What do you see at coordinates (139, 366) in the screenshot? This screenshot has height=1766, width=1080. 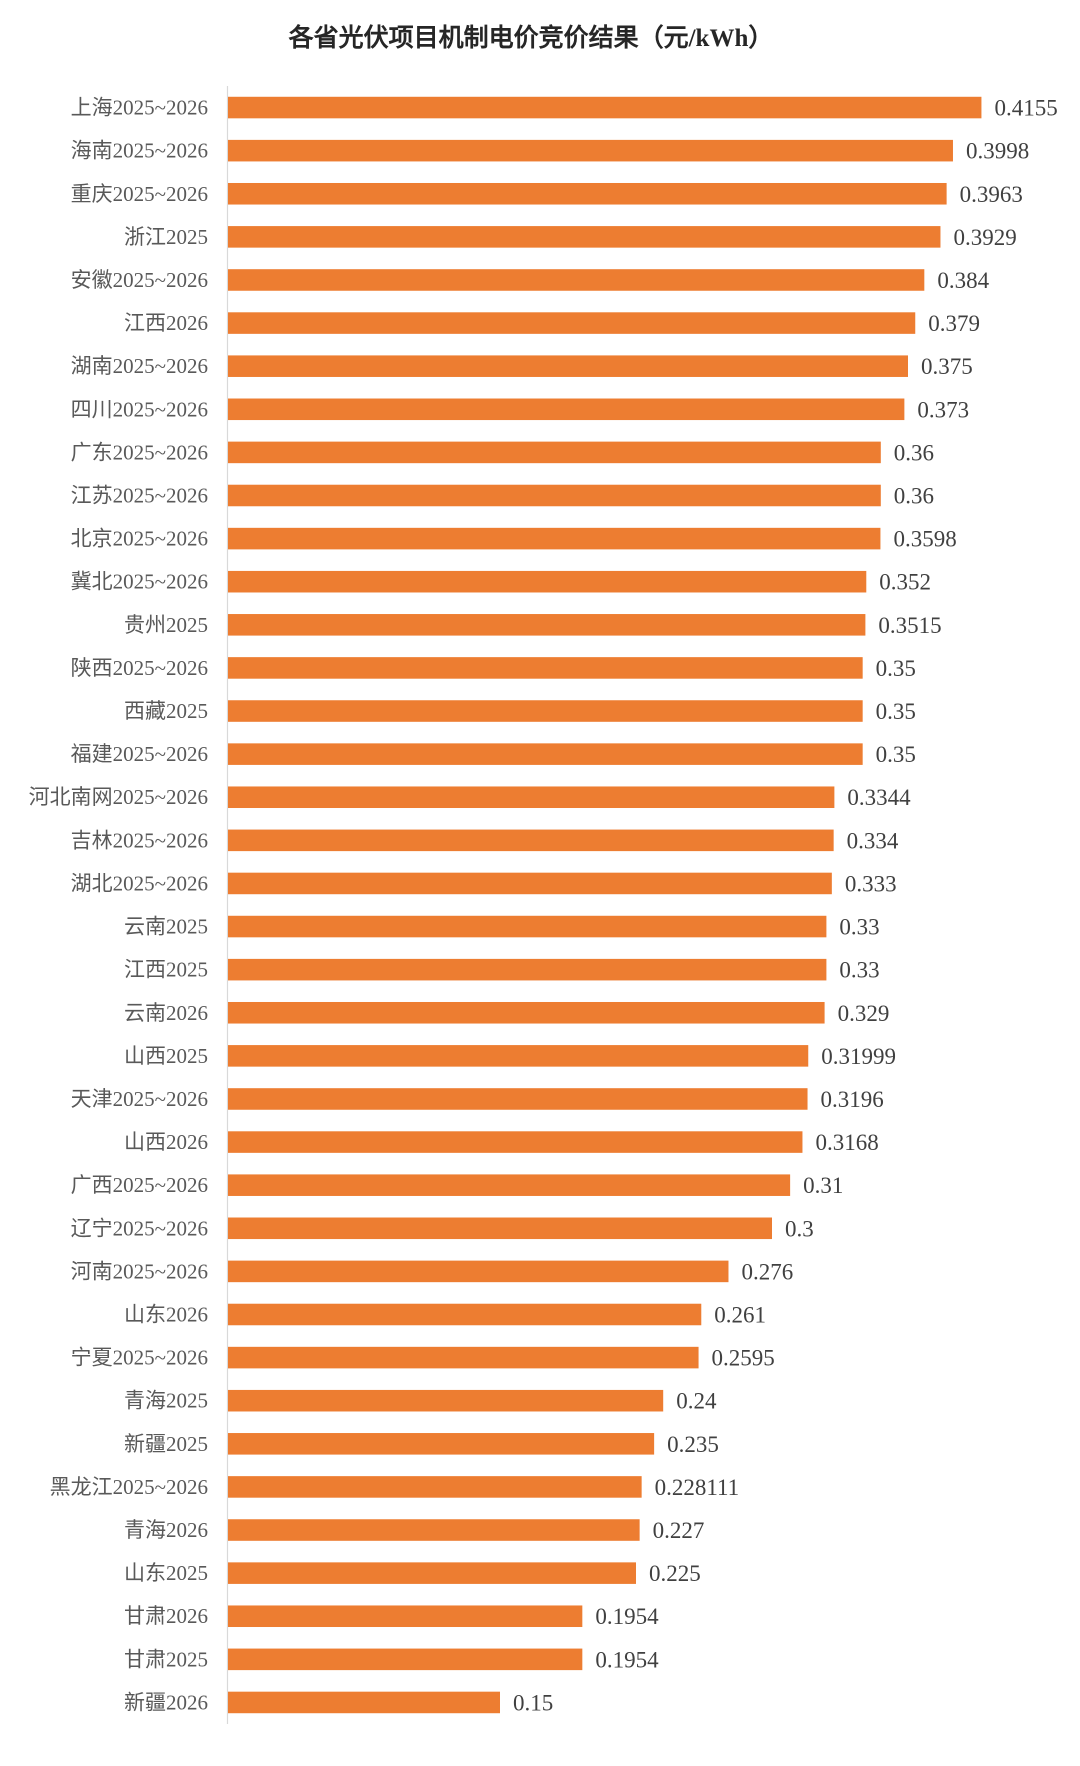 I see `category-label: 湖南2025~2026` at bounding box center [139, 366].